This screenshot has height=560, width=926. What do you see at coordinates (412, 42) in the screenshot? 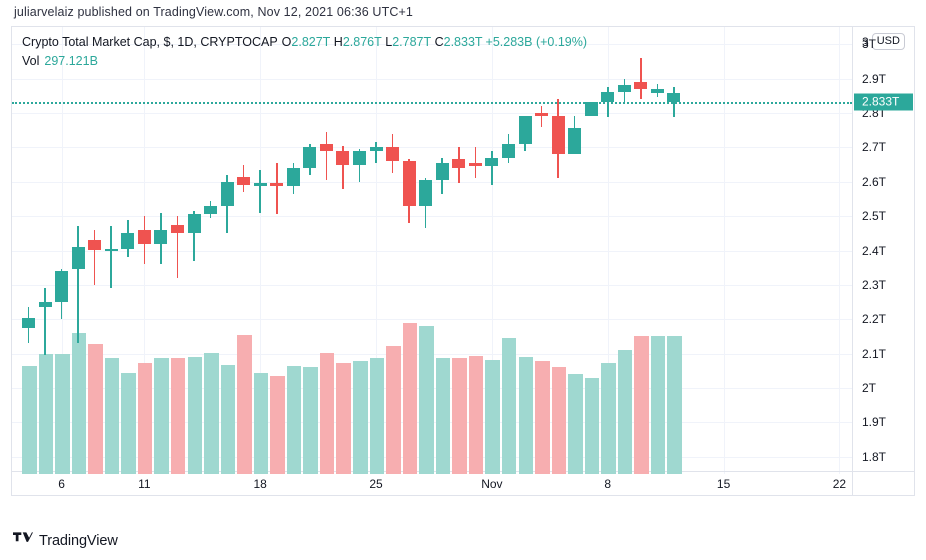
I see `legend-low-value: 2.787T` at bounding box center [412, 42].